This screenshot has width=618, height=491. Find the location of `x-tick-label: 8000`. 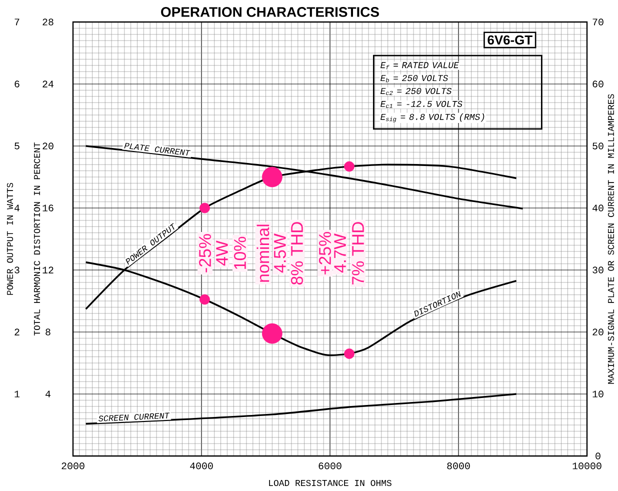

x-tick-label: 8000 is located at coordinates (458, 466).